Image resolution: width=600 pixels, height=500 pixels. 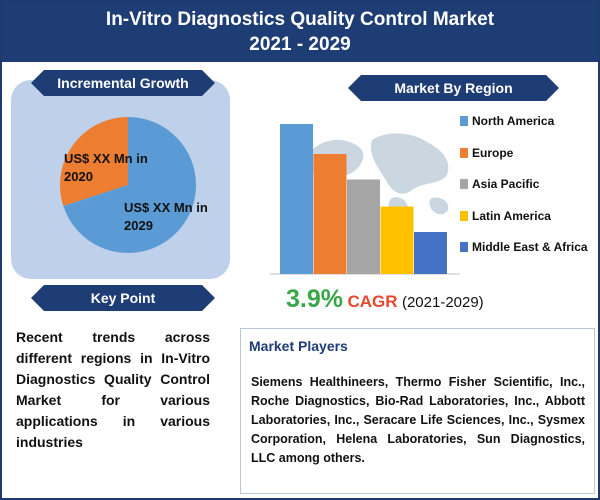 What do you see at coordinates (513, 121) in the screenshot?
I see `legend-label: North America` at bounding box center [513, 121].